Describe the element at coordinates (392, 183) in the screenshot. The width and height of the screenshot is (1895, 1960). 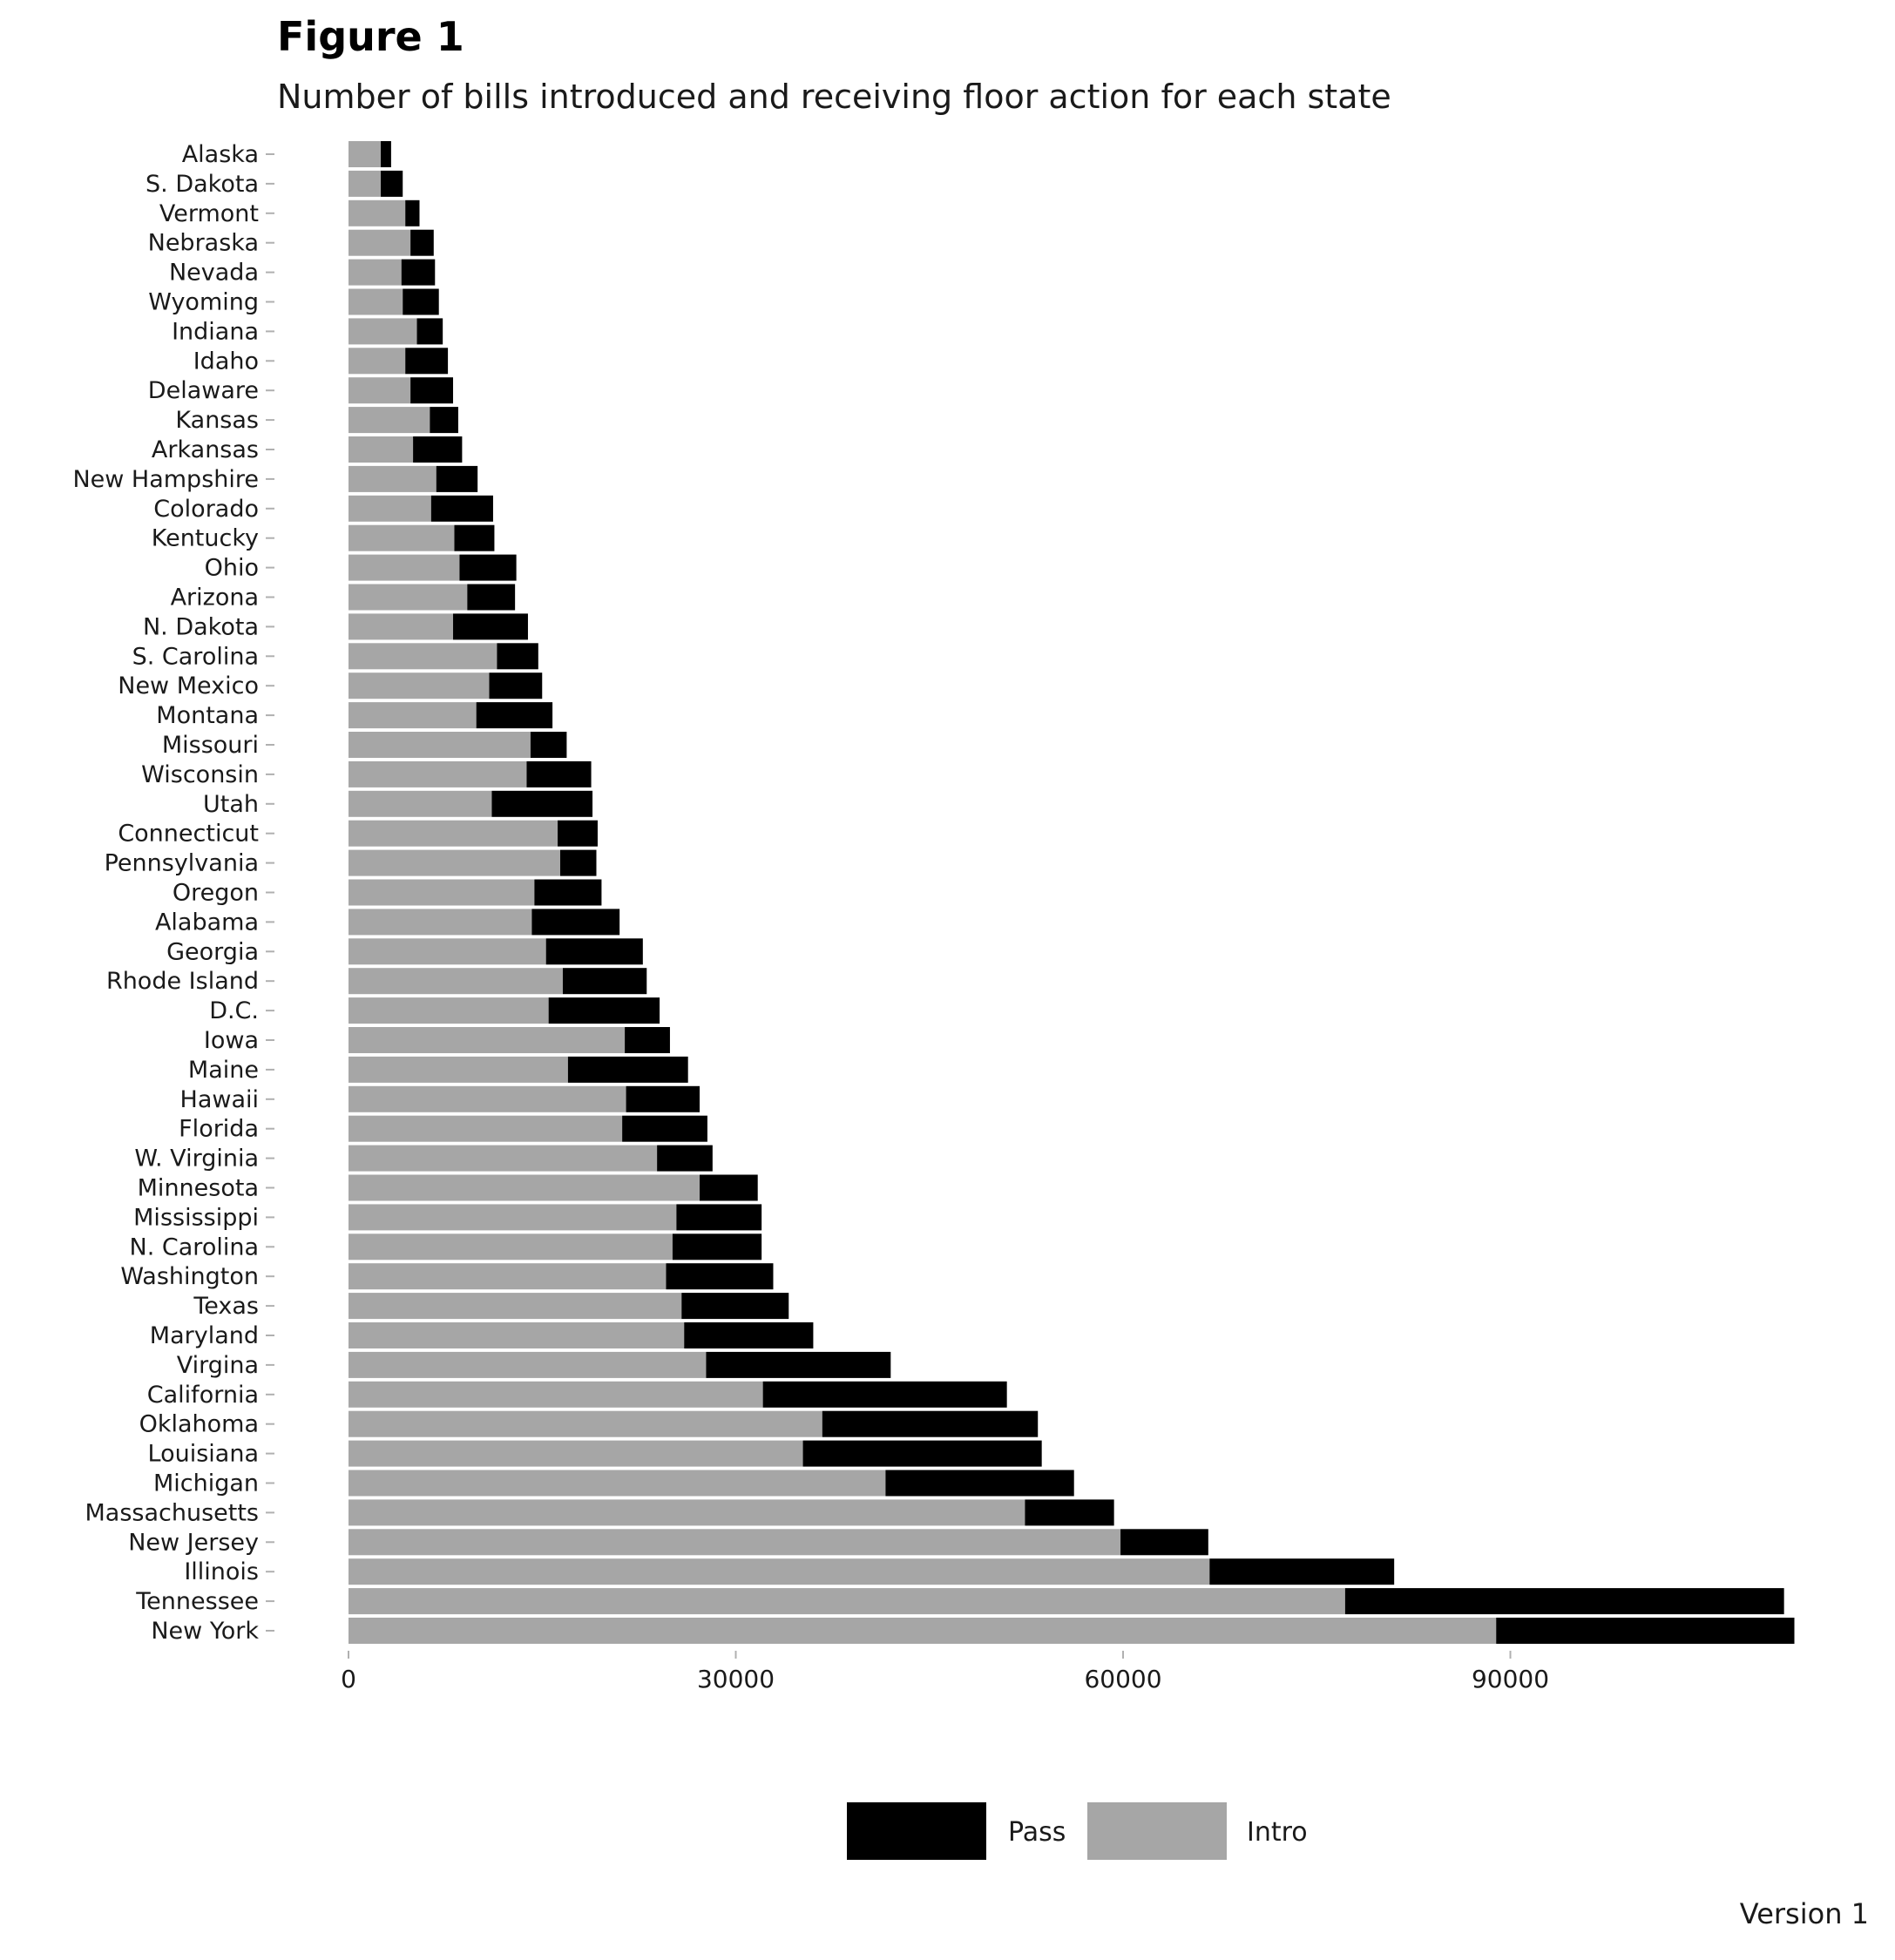
I see `bar-pass-s-dakota` at that location.